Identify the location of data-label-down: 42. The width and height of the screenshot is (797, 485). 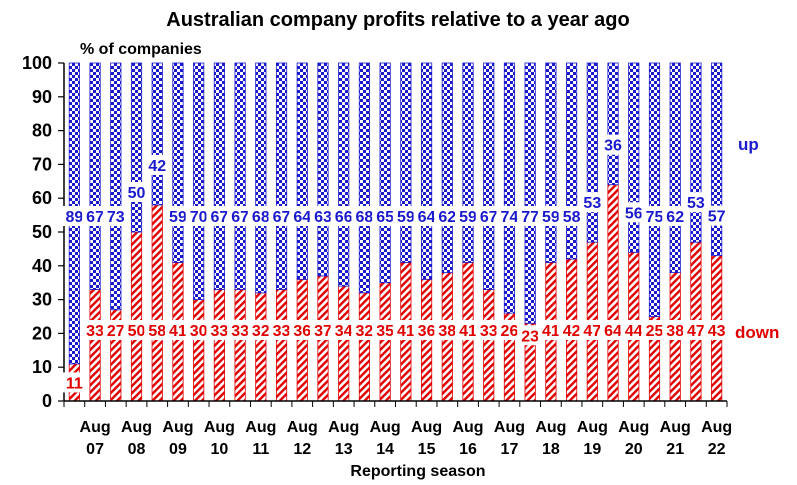
(572, 331).